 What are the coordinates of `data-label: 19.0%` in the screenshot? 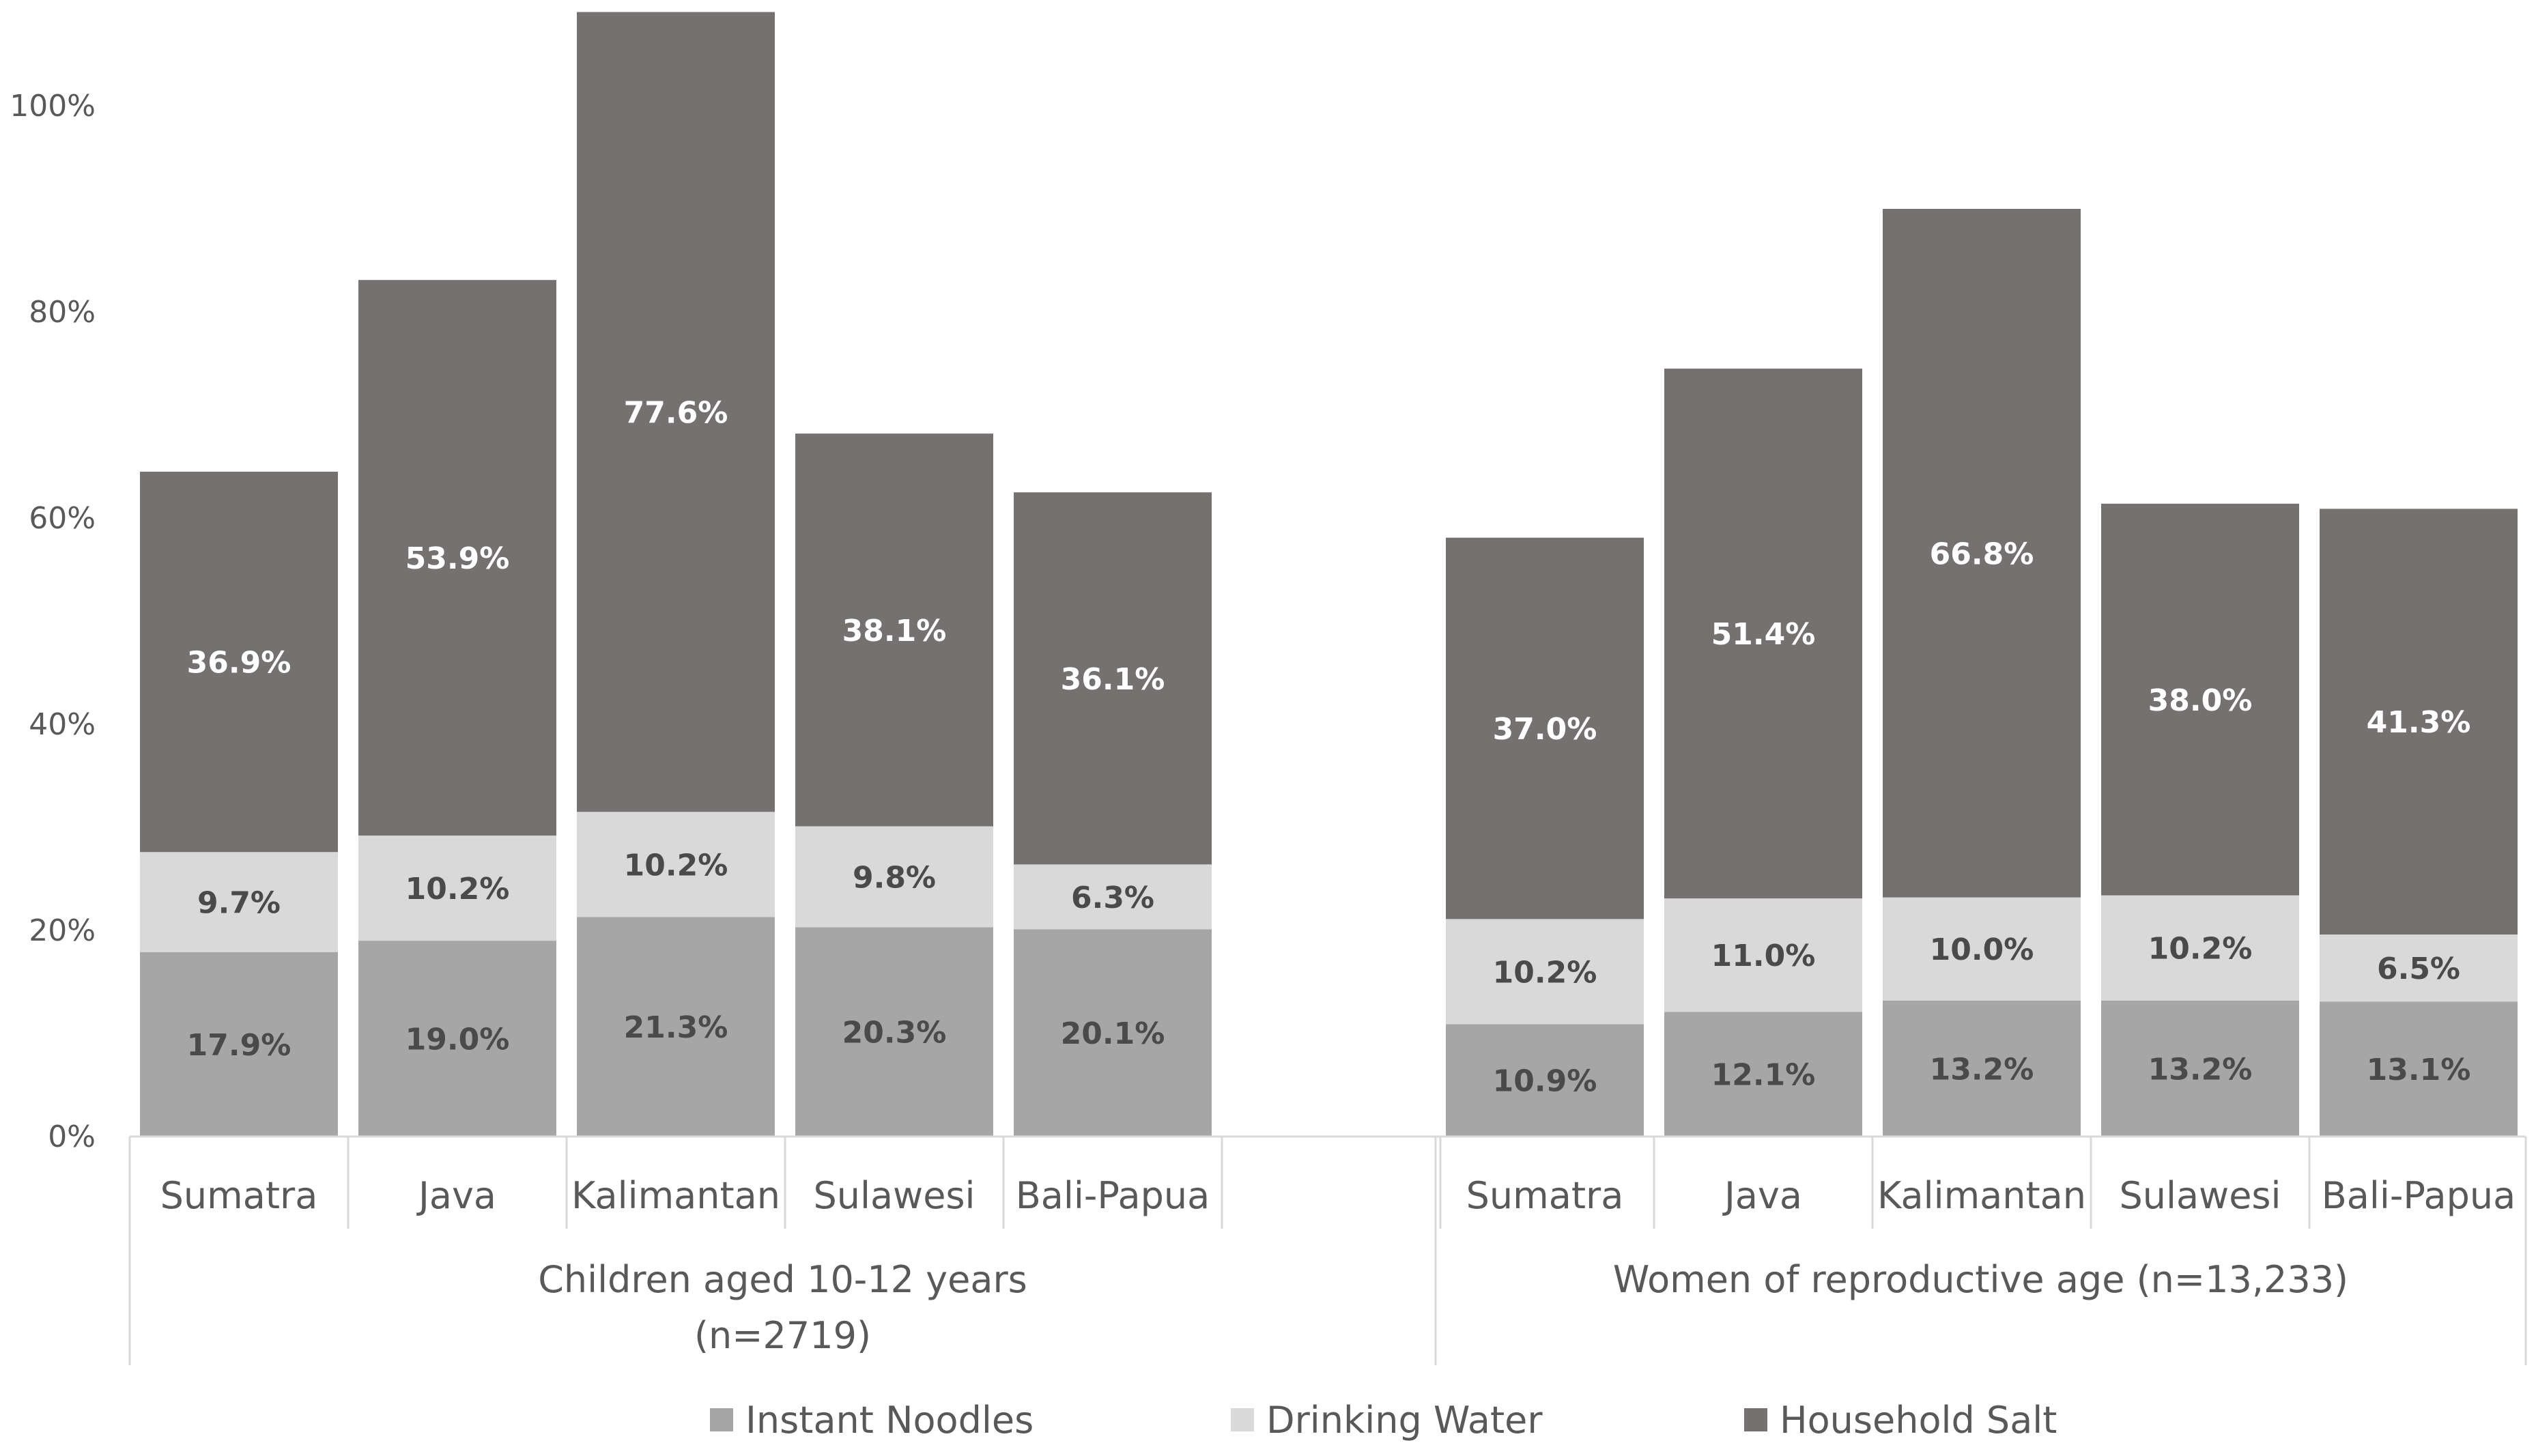 It's located at (457, 1040).